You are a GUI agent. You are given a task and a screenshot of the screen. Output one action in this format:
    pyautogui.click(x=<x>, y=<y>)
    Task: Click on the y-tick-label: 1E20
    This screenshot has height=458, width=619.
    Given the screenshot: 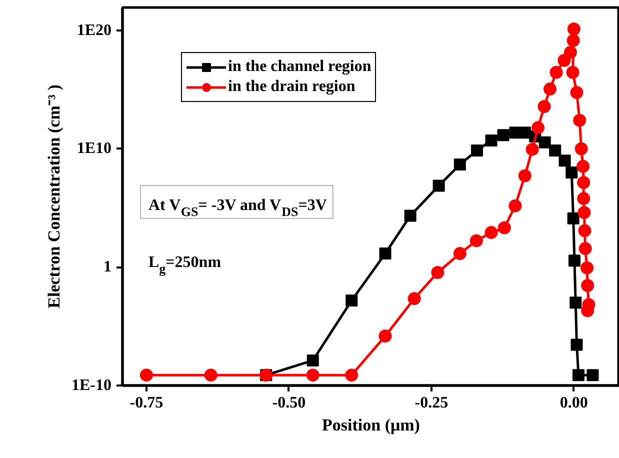 What is the action you would take?
    pyautogui.click(x=94, y=30)
    